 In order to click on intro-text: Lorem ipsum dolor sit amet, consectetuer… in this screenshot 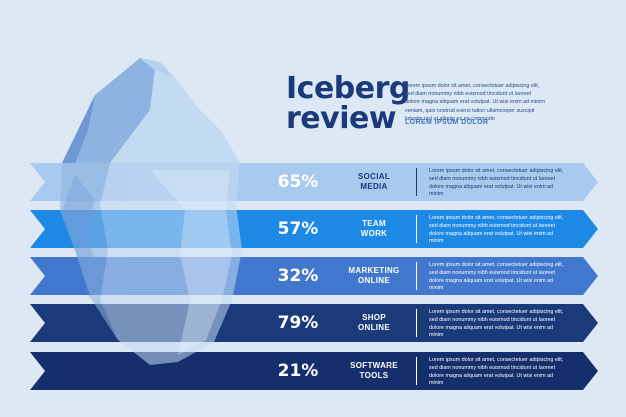, I will do `click(475, 102)`.